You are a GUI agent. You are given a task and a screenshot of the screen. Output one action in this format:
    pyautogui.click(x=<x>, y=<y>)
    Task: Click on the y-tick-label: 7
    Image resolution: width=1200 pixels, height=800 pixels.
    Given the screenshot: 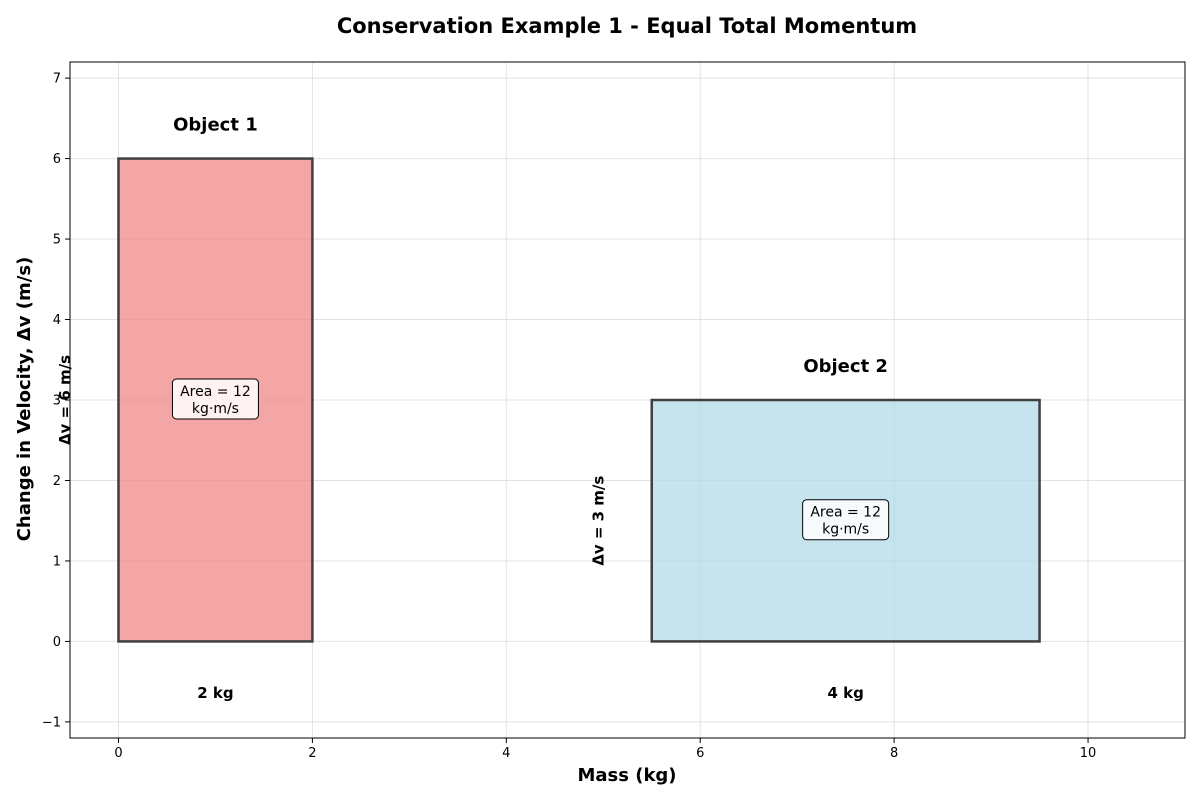 What is the action you would take?
    pyautogui.click(x=57, y=79)
    